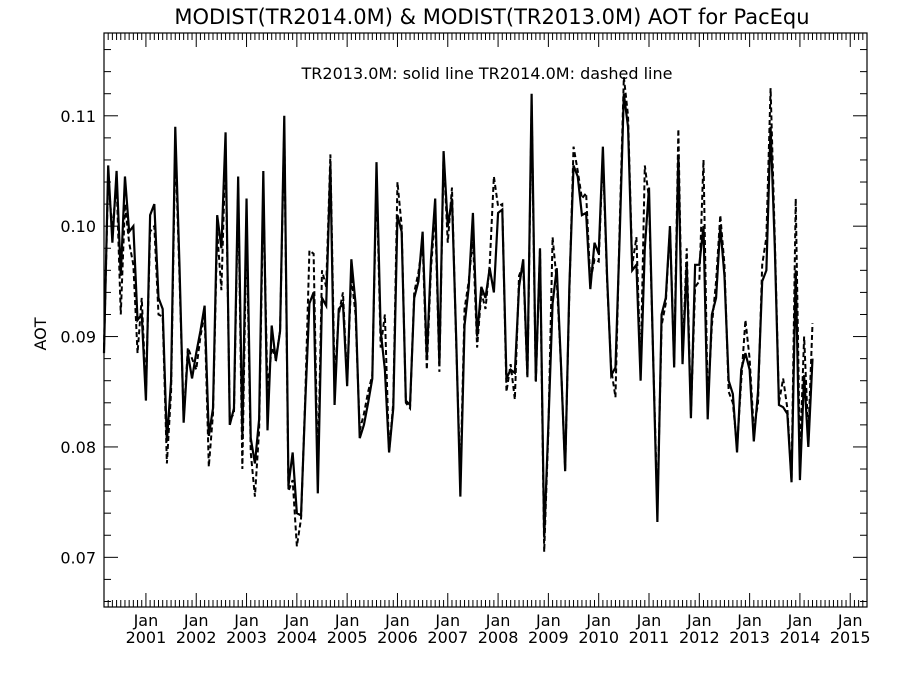 This screenshot has width=900, height=680. I want to click on x-tick-year: 2015, so click(850, 637).